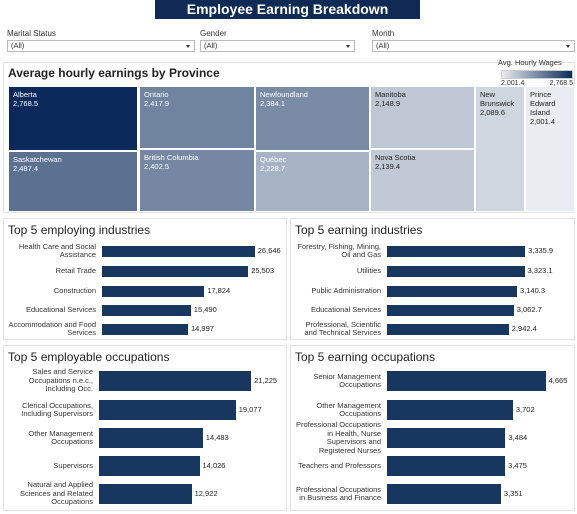 Image resolution: width=577 pixels, height=514 pixels. I want to click on legend-title: Avg. Hourly Wages, so click(530, 62).